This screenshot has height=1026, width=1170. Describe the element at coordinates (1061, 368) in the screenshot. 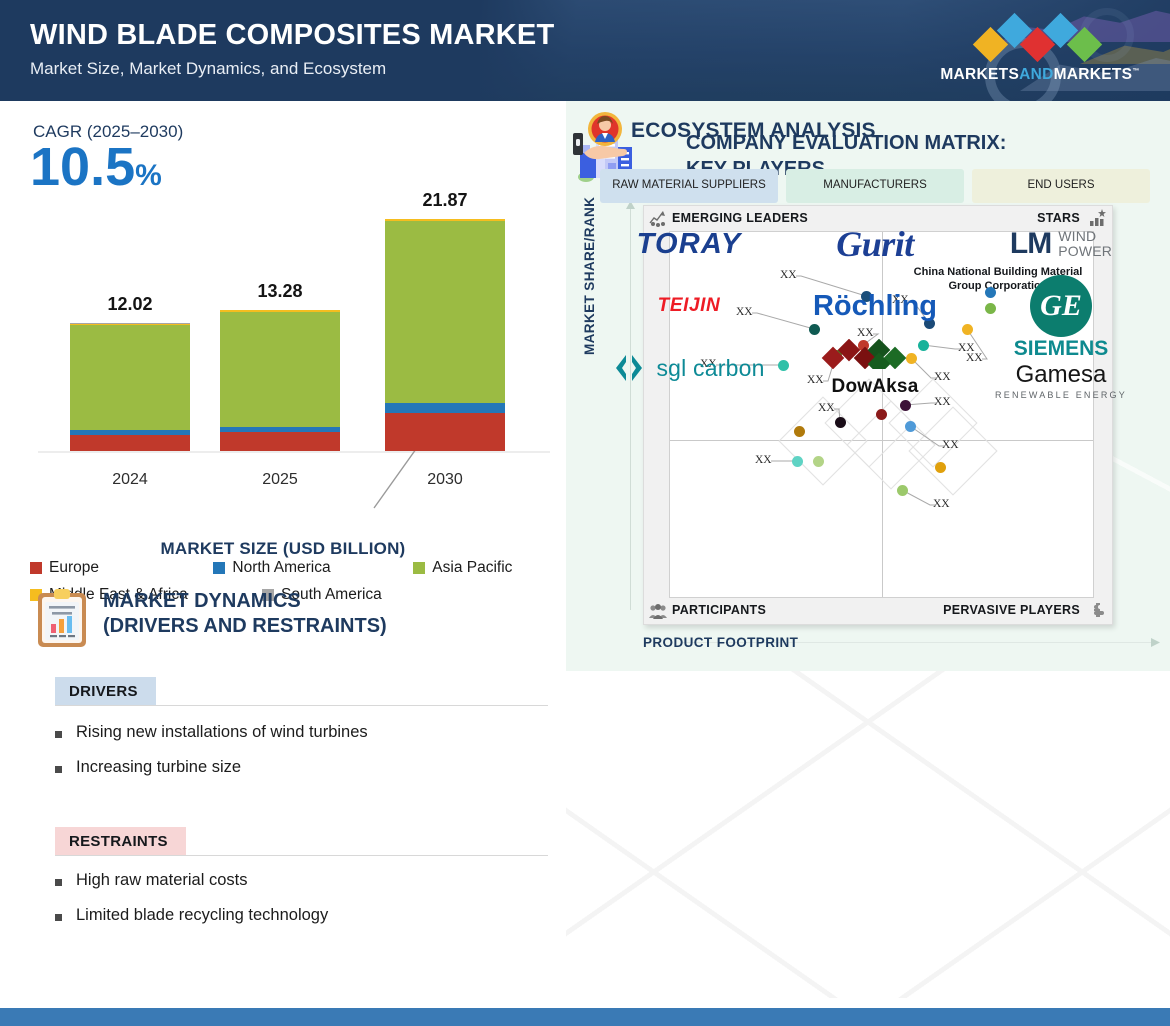

I see `logo-siemens-gamesa: SIEMENS Gamesa RENEWABLE ENERGY` at that location.